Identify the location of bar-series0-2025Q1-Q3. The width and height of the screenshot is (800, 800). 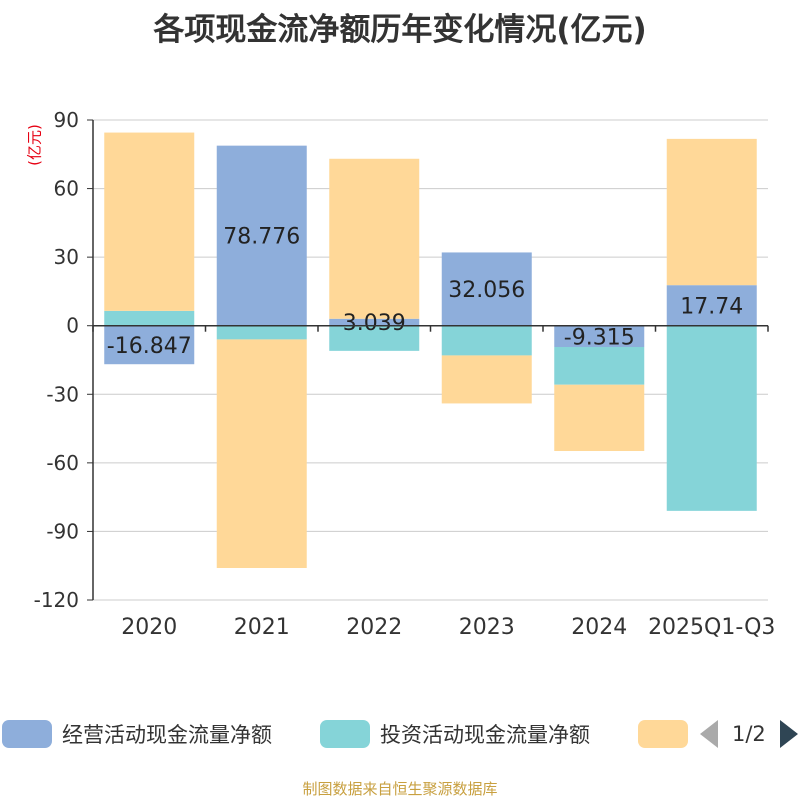
(711, 305).